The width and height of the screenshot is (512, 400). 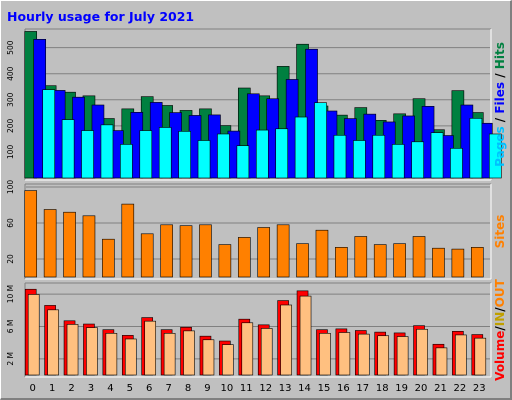 What do you see at coordinates (382, 388) in the screenshot?
I see `x-tick-label: 18` at bounding box center [382, 388].